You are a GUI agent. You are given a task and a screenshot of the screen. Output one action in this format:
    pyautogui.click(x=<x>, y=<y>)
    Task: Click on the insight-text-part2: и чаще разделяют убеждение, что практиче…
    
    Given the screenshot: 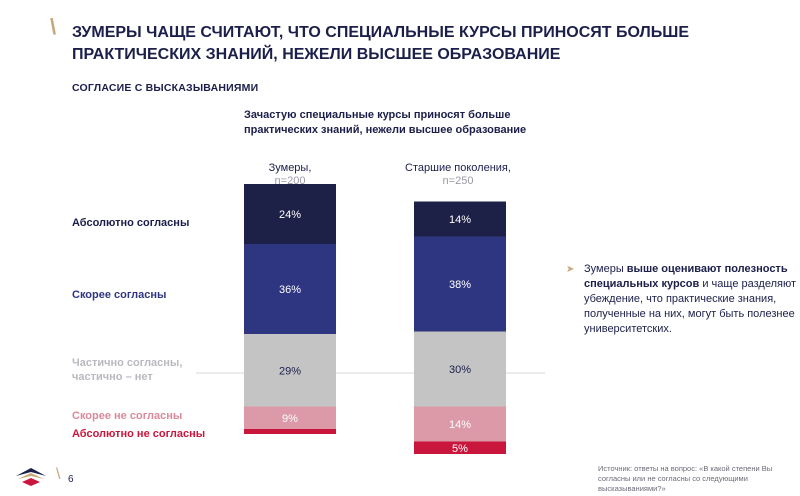 What is the action you would take?
    pyautogui.click(x=690, y=306)
    